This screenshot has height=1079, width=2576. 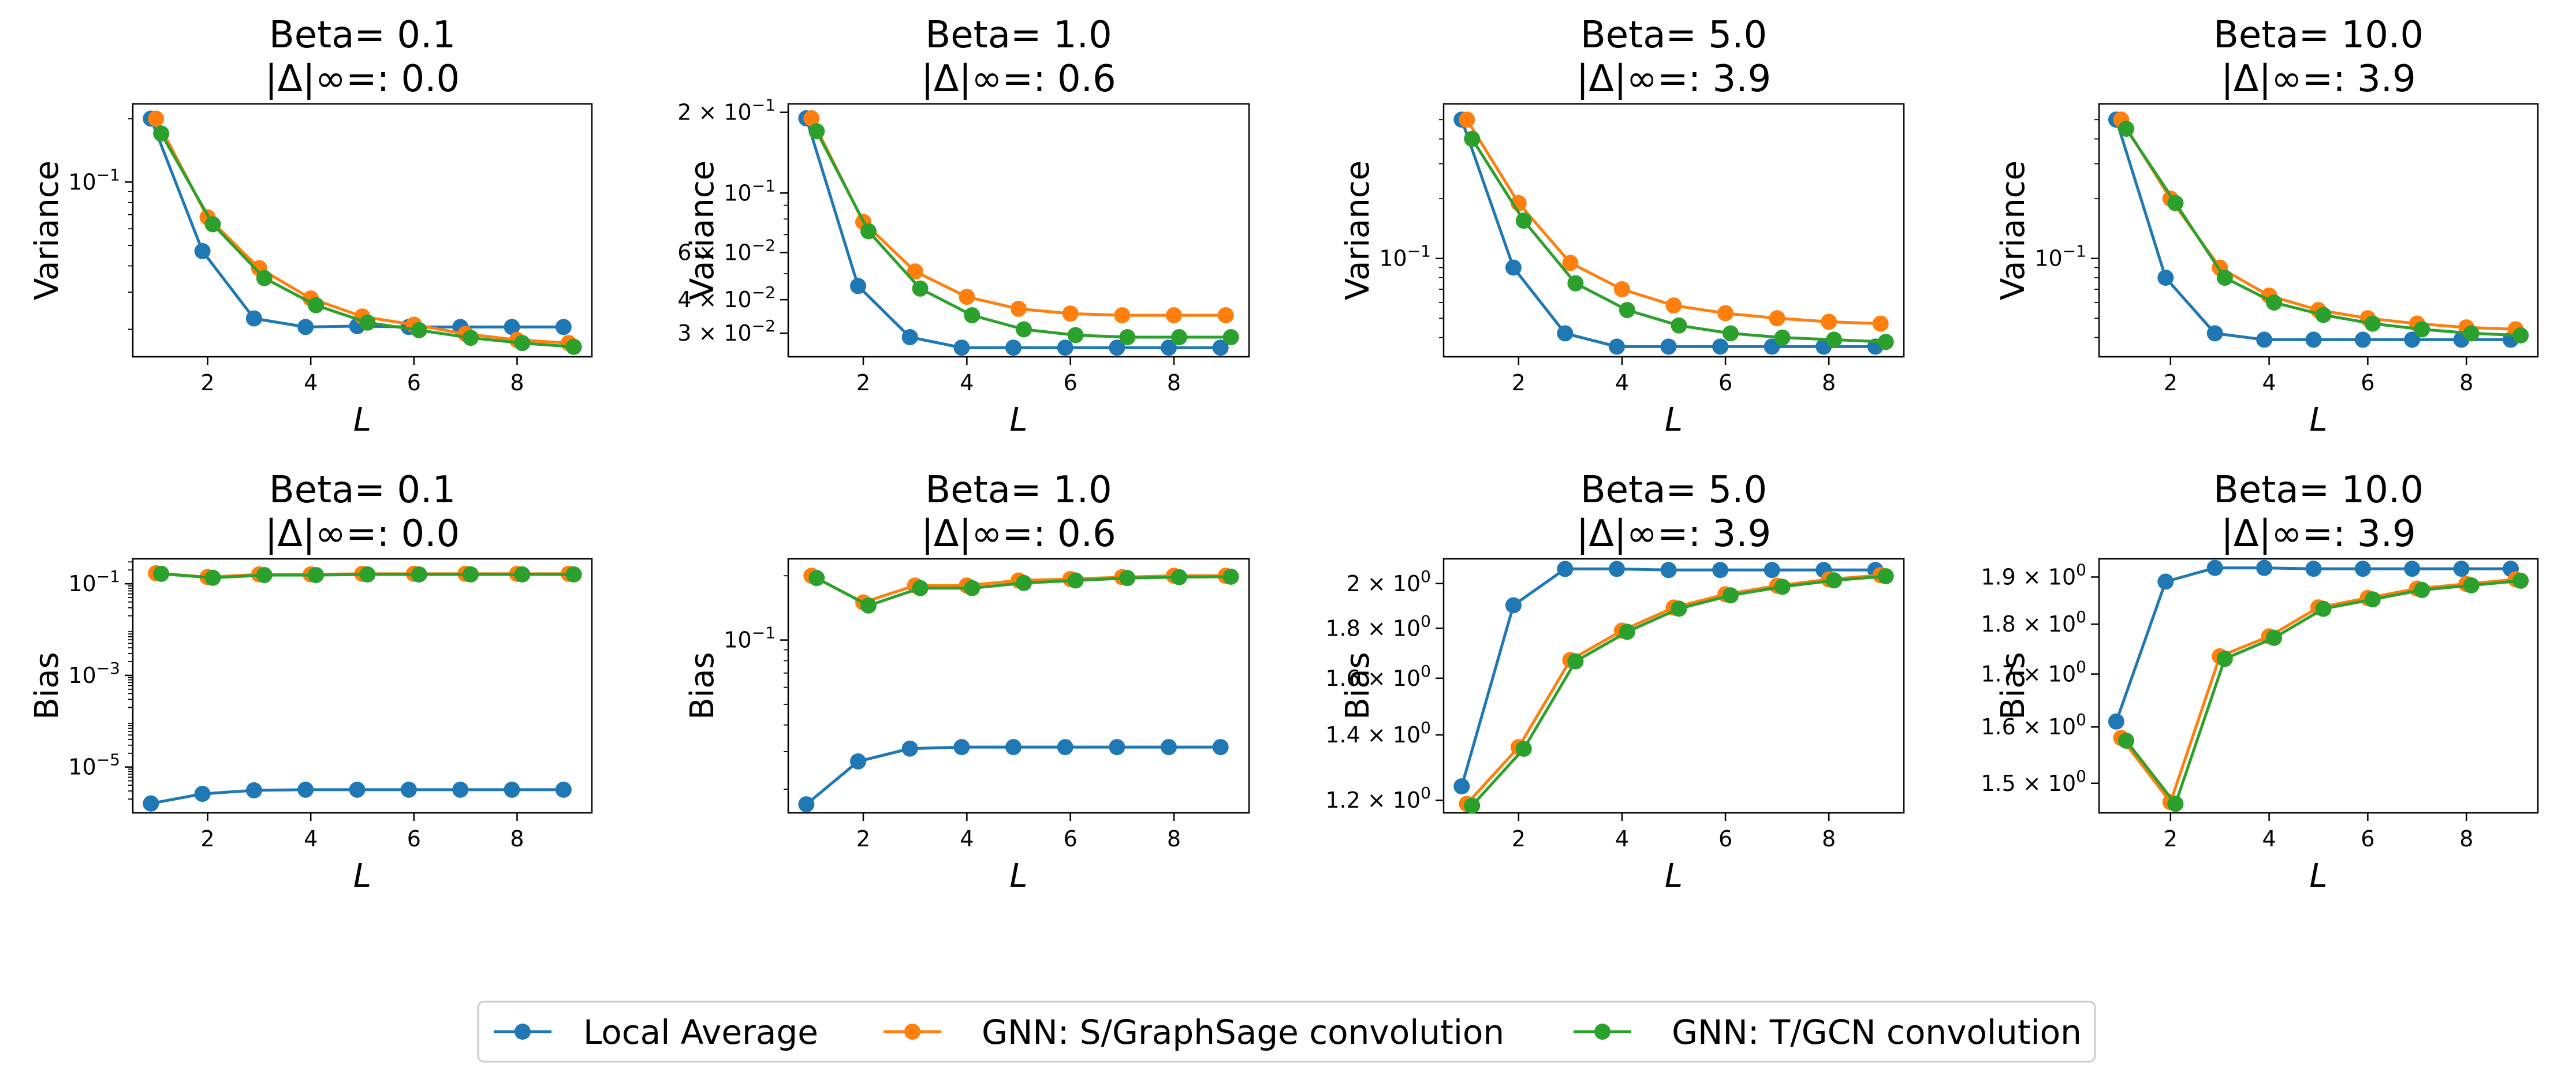 I want to click on panel-subtitle: |Δ|∞=: 0.6, so click(x=1018, y=534).